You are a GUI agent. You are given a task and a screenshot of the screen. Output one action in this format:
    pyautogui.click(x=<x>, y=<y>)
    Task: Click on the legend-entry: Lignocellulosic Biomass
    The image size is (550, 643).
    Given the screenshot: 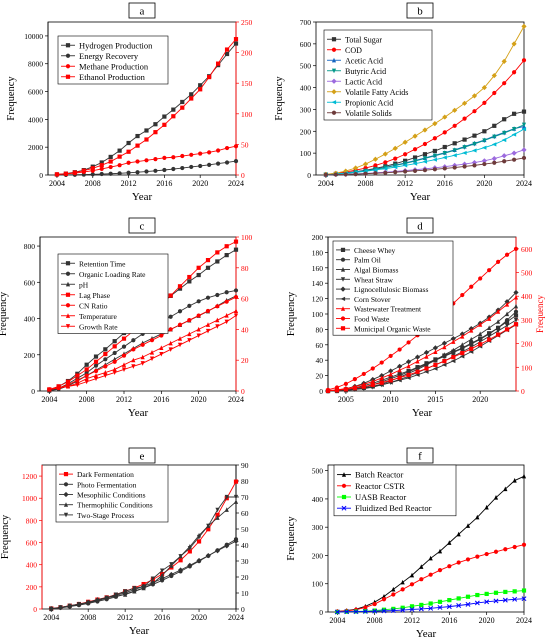 What is the action you would take?
    pyautogui.click(x=391, y=289)
    